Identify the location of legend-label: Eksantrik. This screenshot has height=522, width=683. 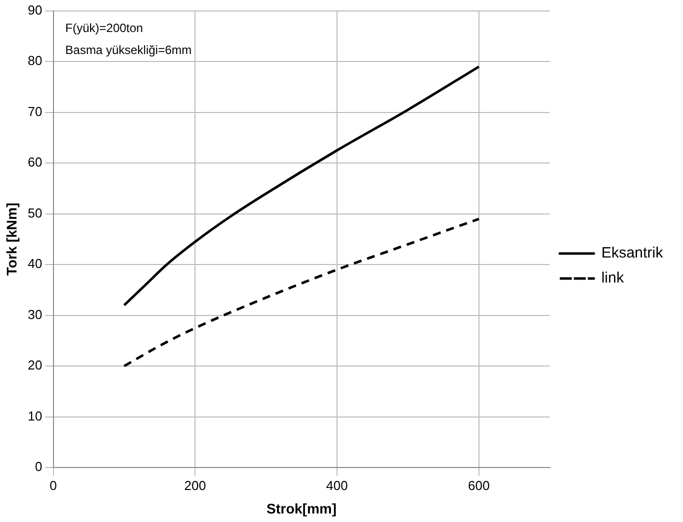
(632, 253).